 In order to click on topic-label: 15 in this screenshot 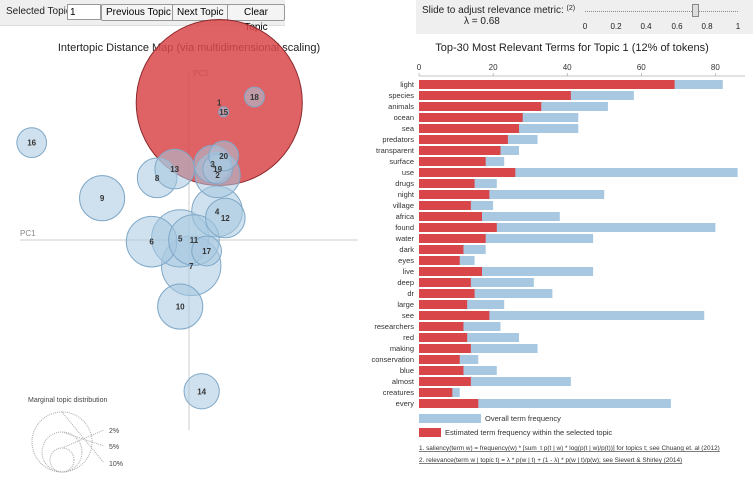, I will do `click(223, 112)`.